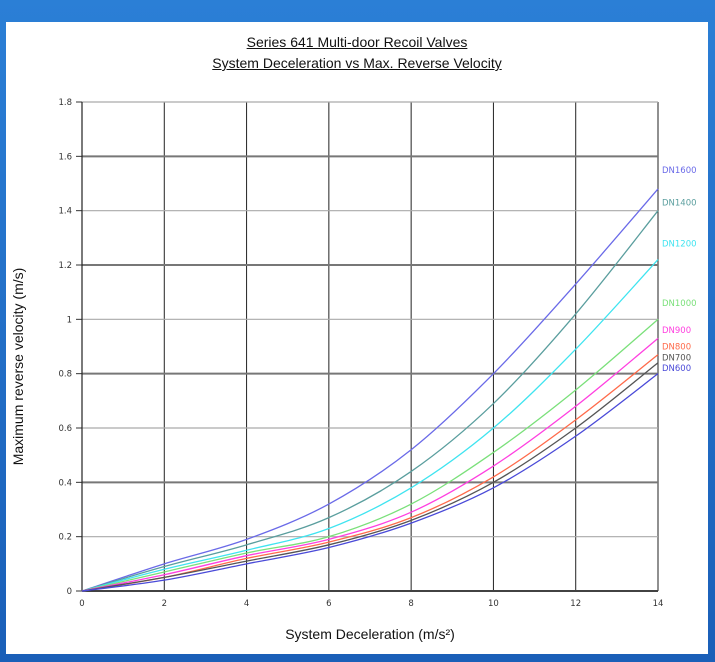  What do you see at coordinates (493, 604) in the screenshot?
I see `x-tick-label: 10` at bounding box center [493, 604].